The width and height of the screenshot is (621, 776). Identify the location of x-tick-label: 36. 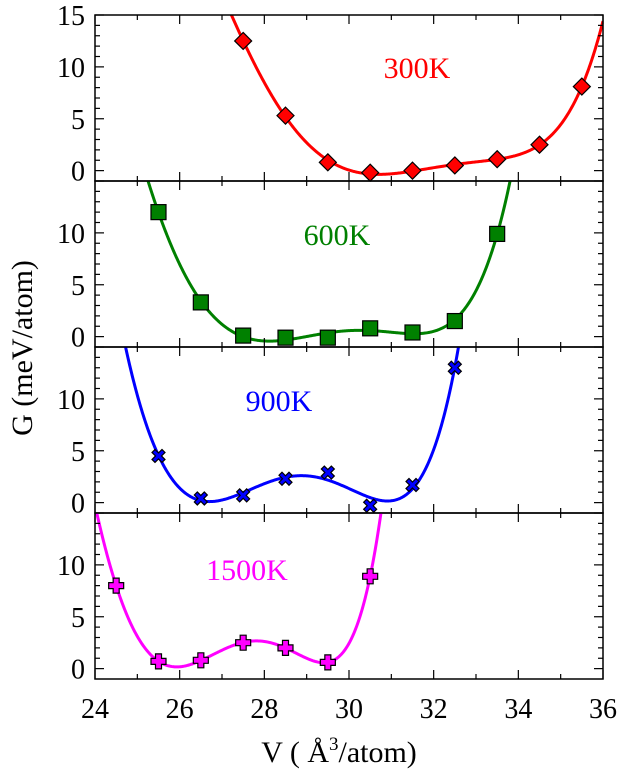
(603, 709).